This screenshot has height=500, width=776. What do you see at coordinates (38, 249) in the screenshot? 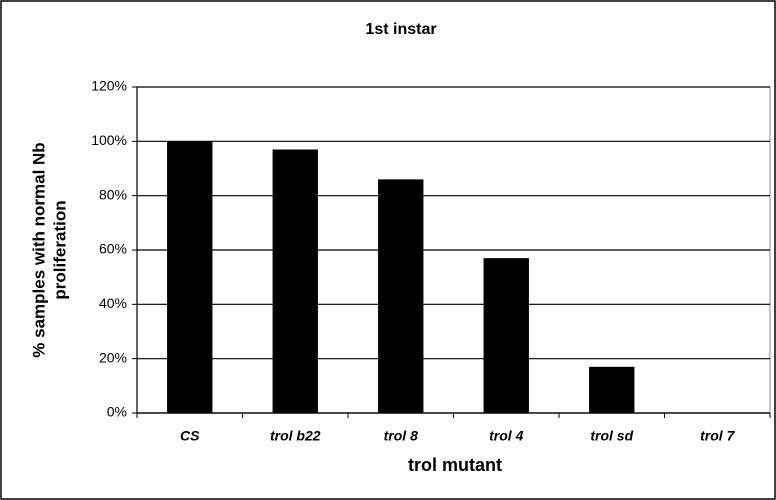
I see `y-axis-label-line: % samples with normal Nb` at bounding box center [38, 249].